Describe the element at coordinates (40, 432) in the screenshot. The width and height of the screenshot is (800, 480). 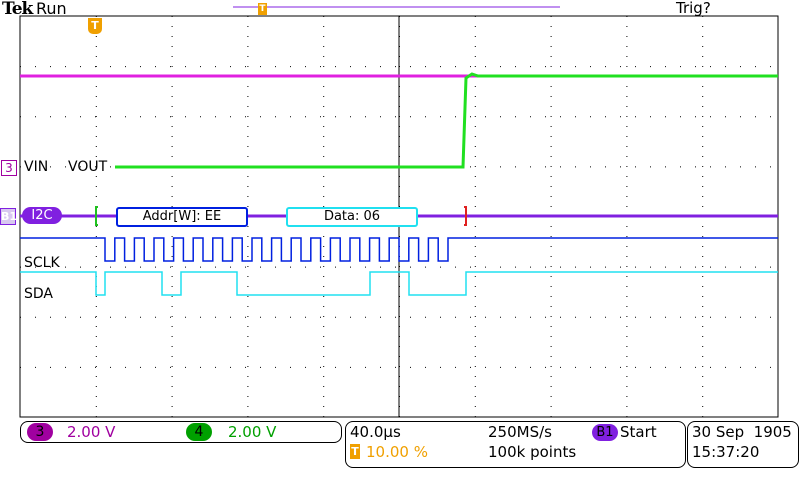
I see `ch3-badge: 3` at that location.